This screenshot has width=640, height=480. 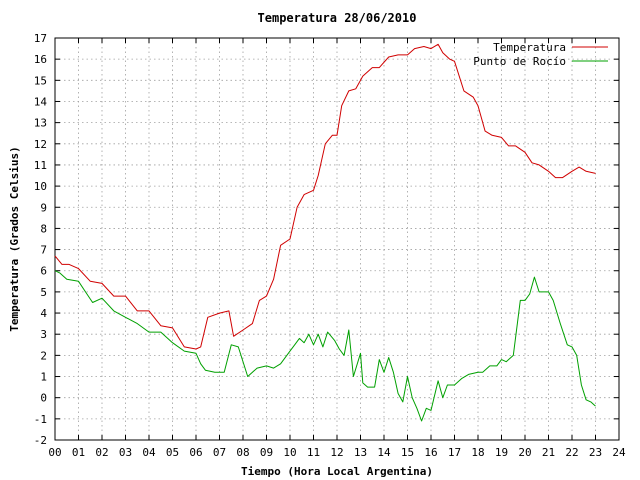 I want to click on x-tick-label: 04, so click(x=149, y=452).